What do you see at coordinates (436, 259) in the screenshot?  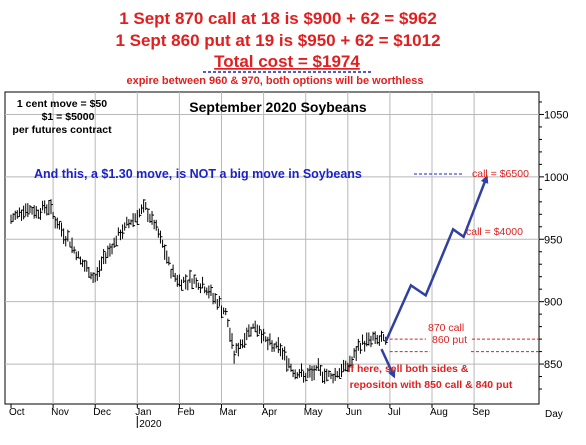 I see `projection-arrow` at bounding box center [436, 259].